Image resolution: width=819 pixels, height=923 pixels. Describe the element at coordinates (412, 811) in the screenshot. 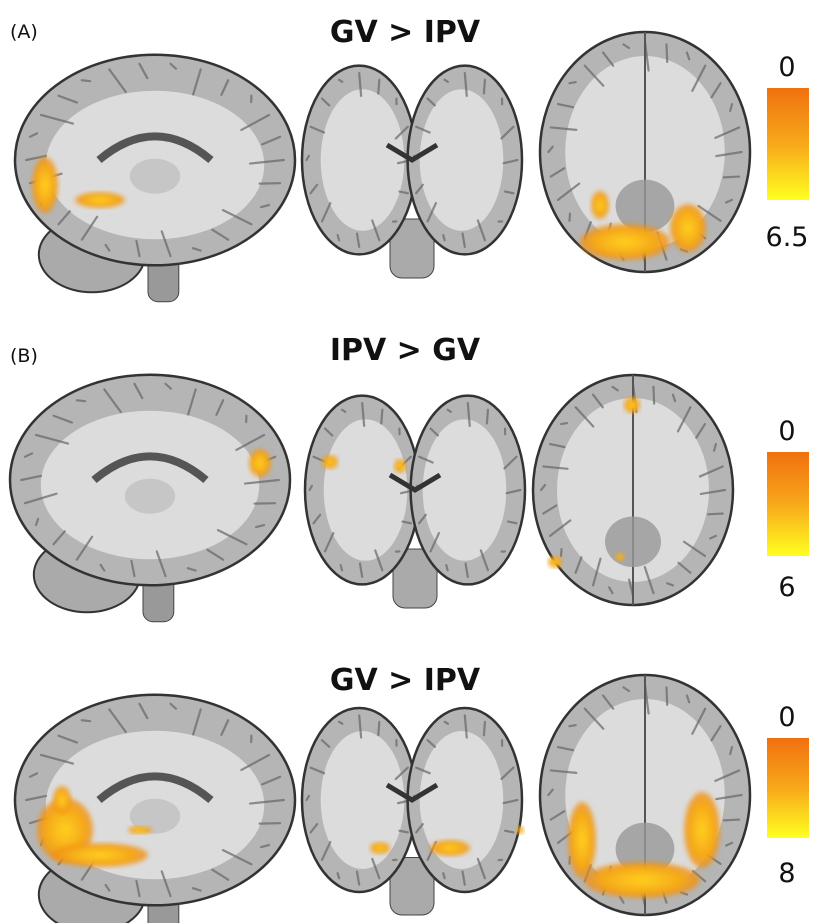

I see `coronal-slice` at that location.